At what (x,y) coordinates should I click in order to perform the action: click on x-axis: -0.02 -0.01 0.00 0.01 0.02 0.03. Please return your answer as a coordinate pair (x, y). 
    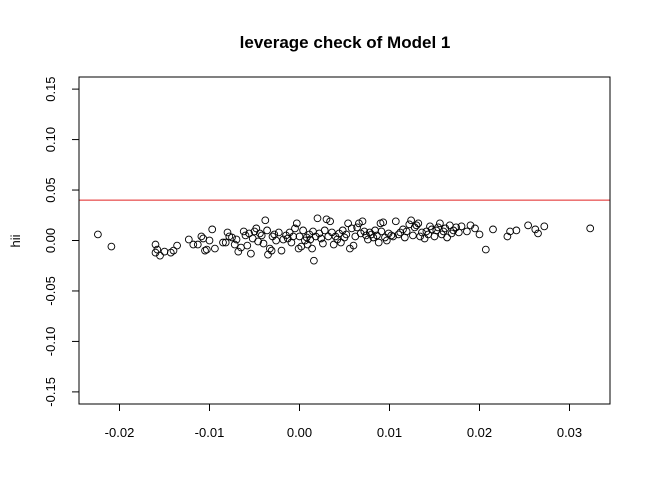
    Looking at the image, I should click on (343, 421).